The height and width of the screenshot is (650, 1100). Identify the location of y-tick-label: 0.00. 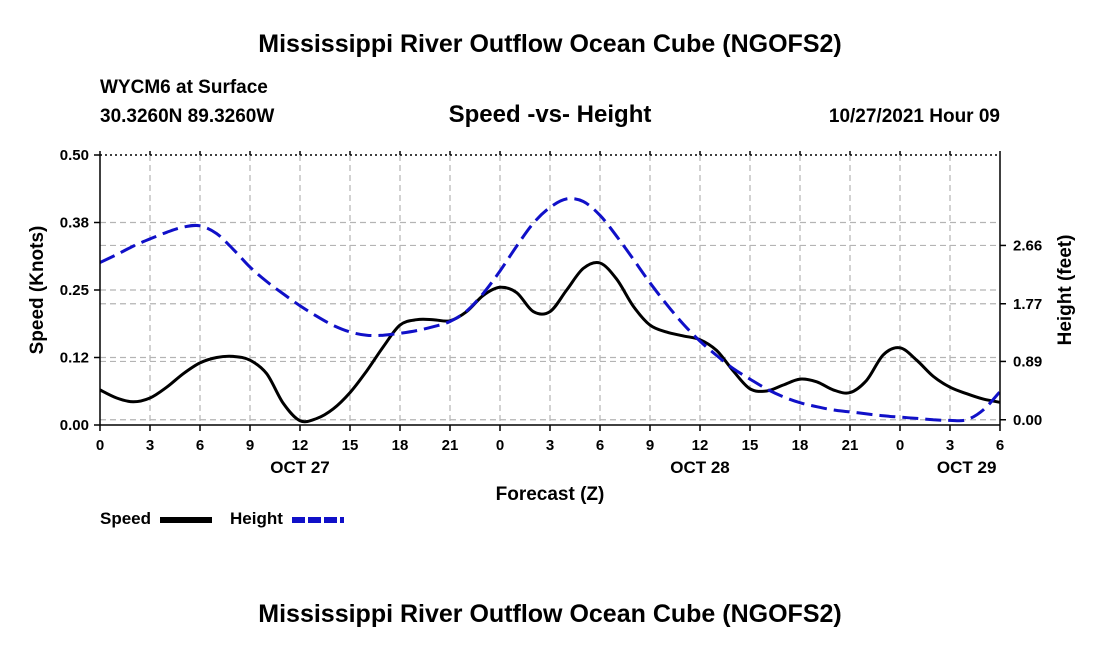
(74, 425).